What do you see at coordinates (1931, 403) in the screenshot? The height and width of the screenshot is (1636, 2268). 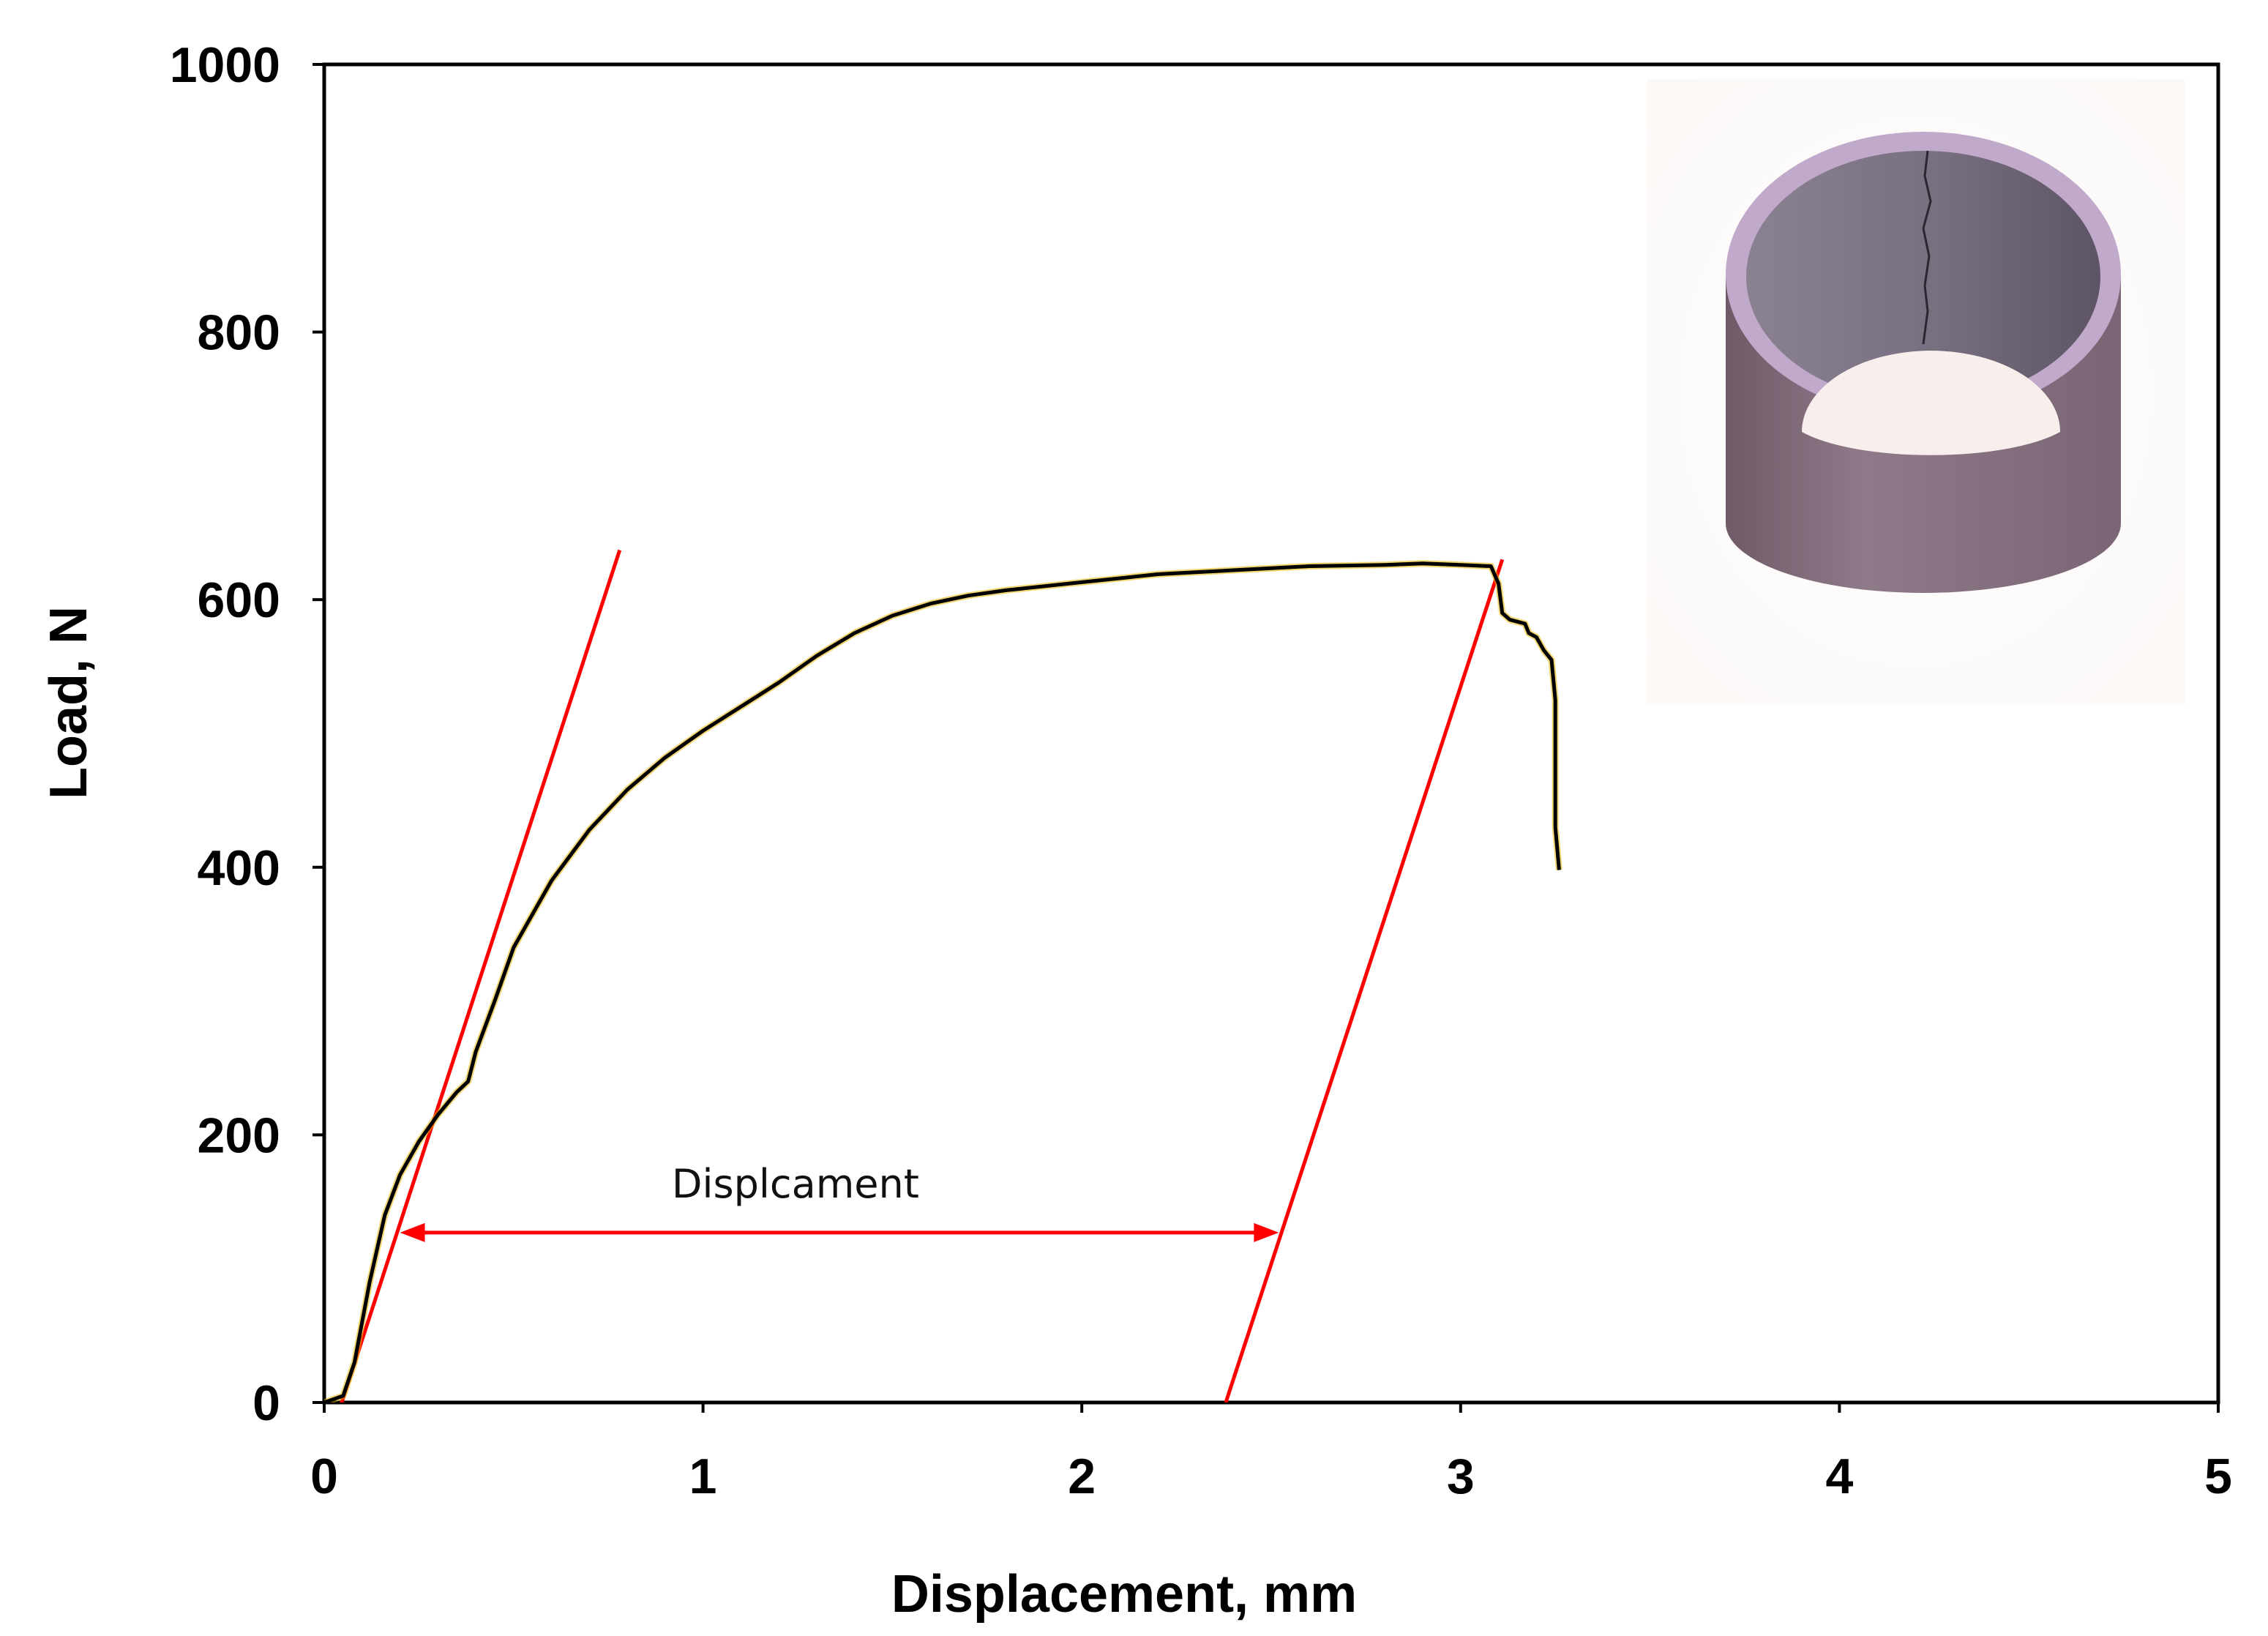 I see `tube-bottom-opening` at bounding box center [1931, 403].